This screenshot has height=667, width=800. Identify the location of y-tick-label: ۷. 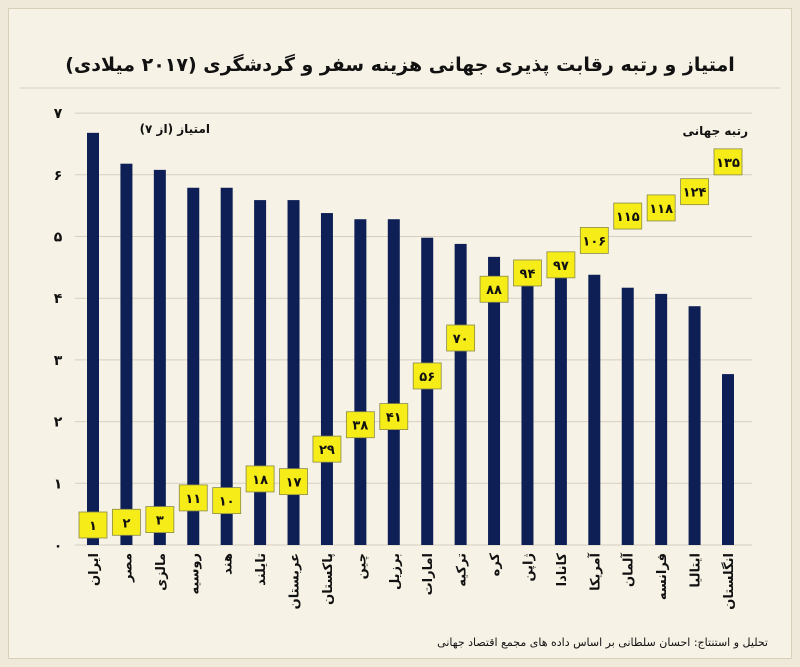
(58, 114).